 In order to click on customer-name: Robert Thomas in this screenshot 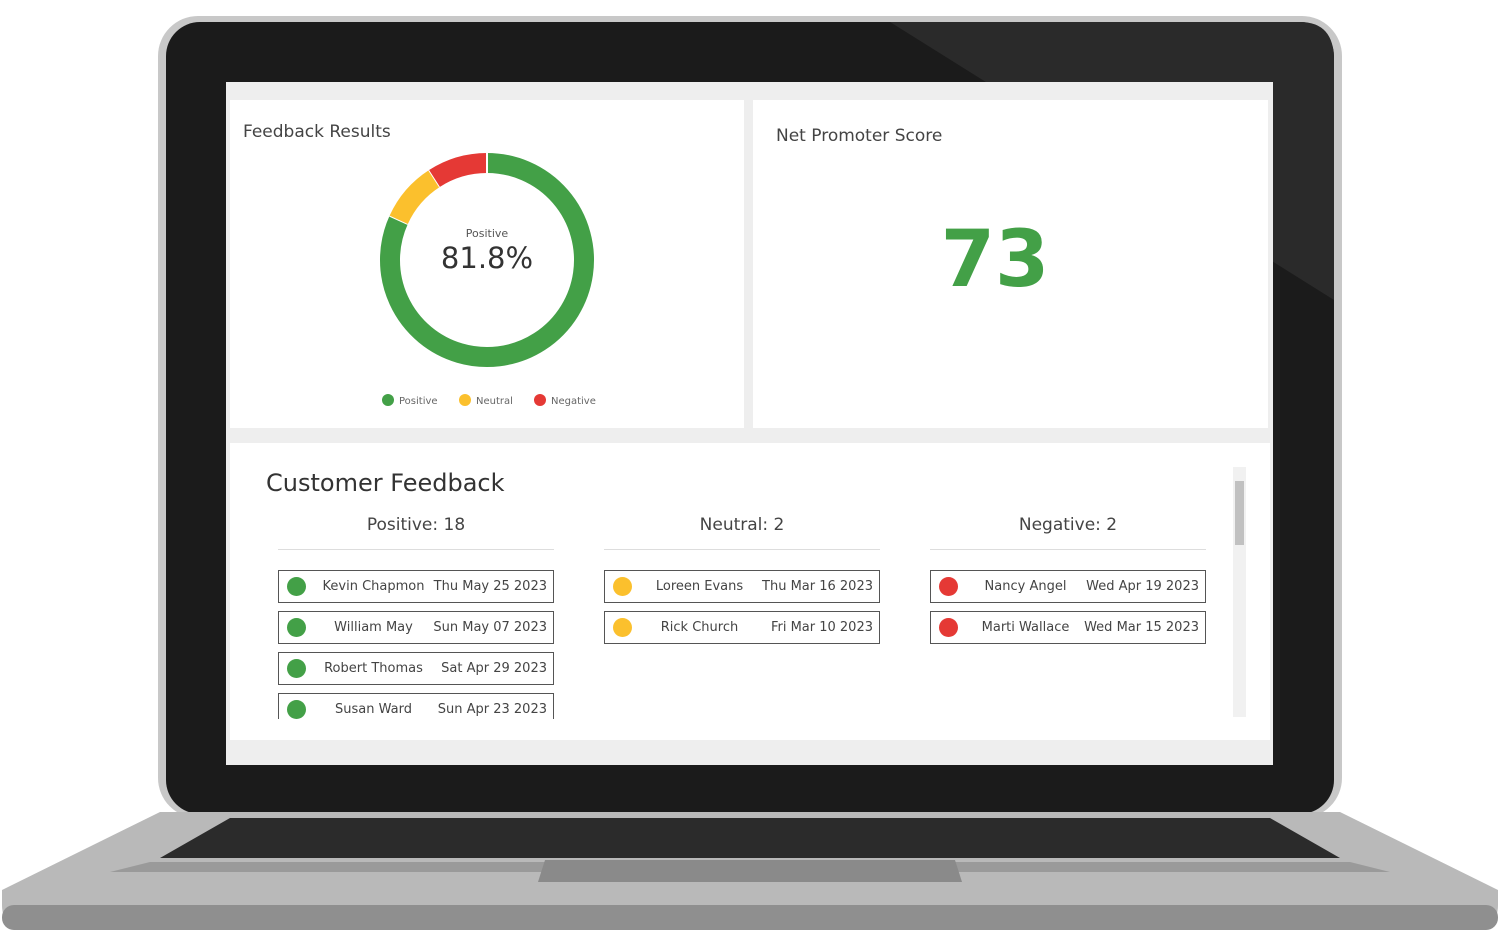, I will do `click(373, 668)`.